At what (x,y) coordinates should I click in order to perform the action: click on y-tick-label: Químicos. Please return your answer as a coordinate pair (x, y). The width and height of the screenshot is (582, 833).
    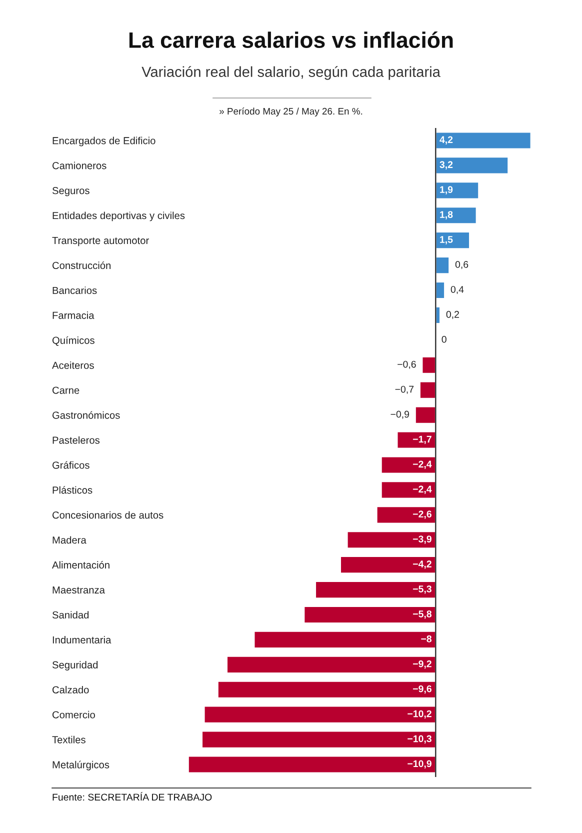
    Looking at the image, I should click on (73, 341).